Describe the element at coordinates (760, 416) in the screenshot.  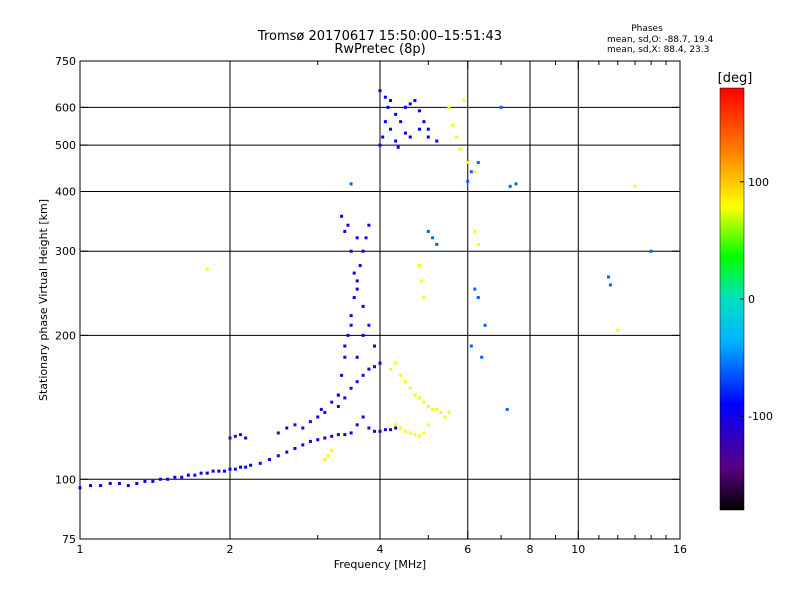
I see `colorbar-tick-label: -100` at that location.